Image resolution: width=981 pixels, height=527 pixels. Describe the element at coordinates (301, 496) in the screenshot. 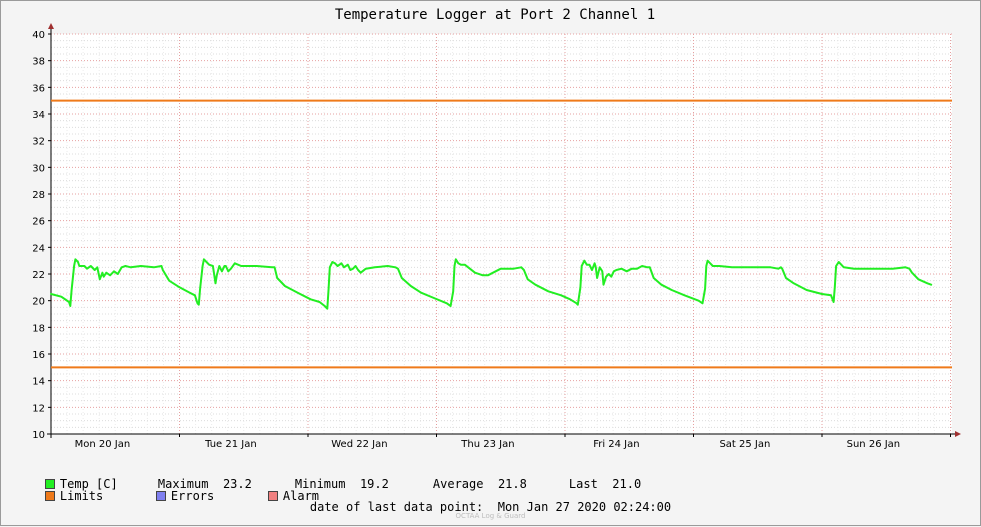

I see `legend-alarm-label: Alarm` at that location.